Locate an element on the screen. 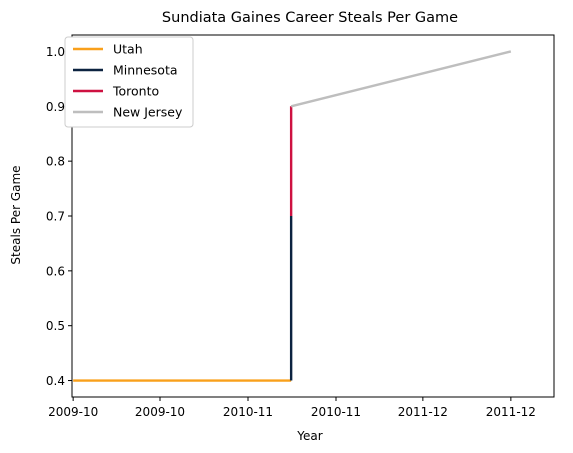  y-tick-label: 0.9 is located at coordinates (55, 107).